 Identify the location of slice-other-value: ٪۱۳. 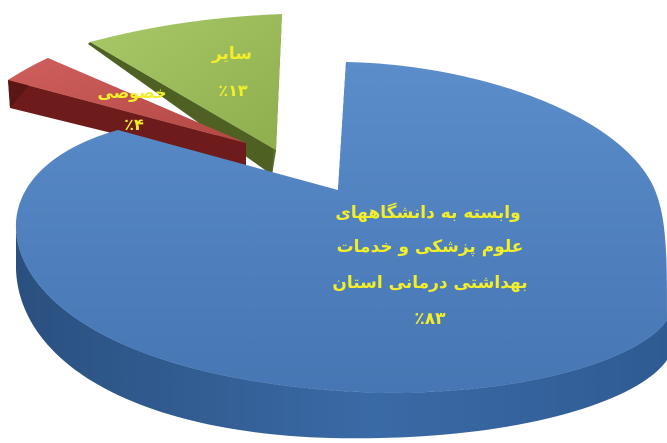
(233, 90).